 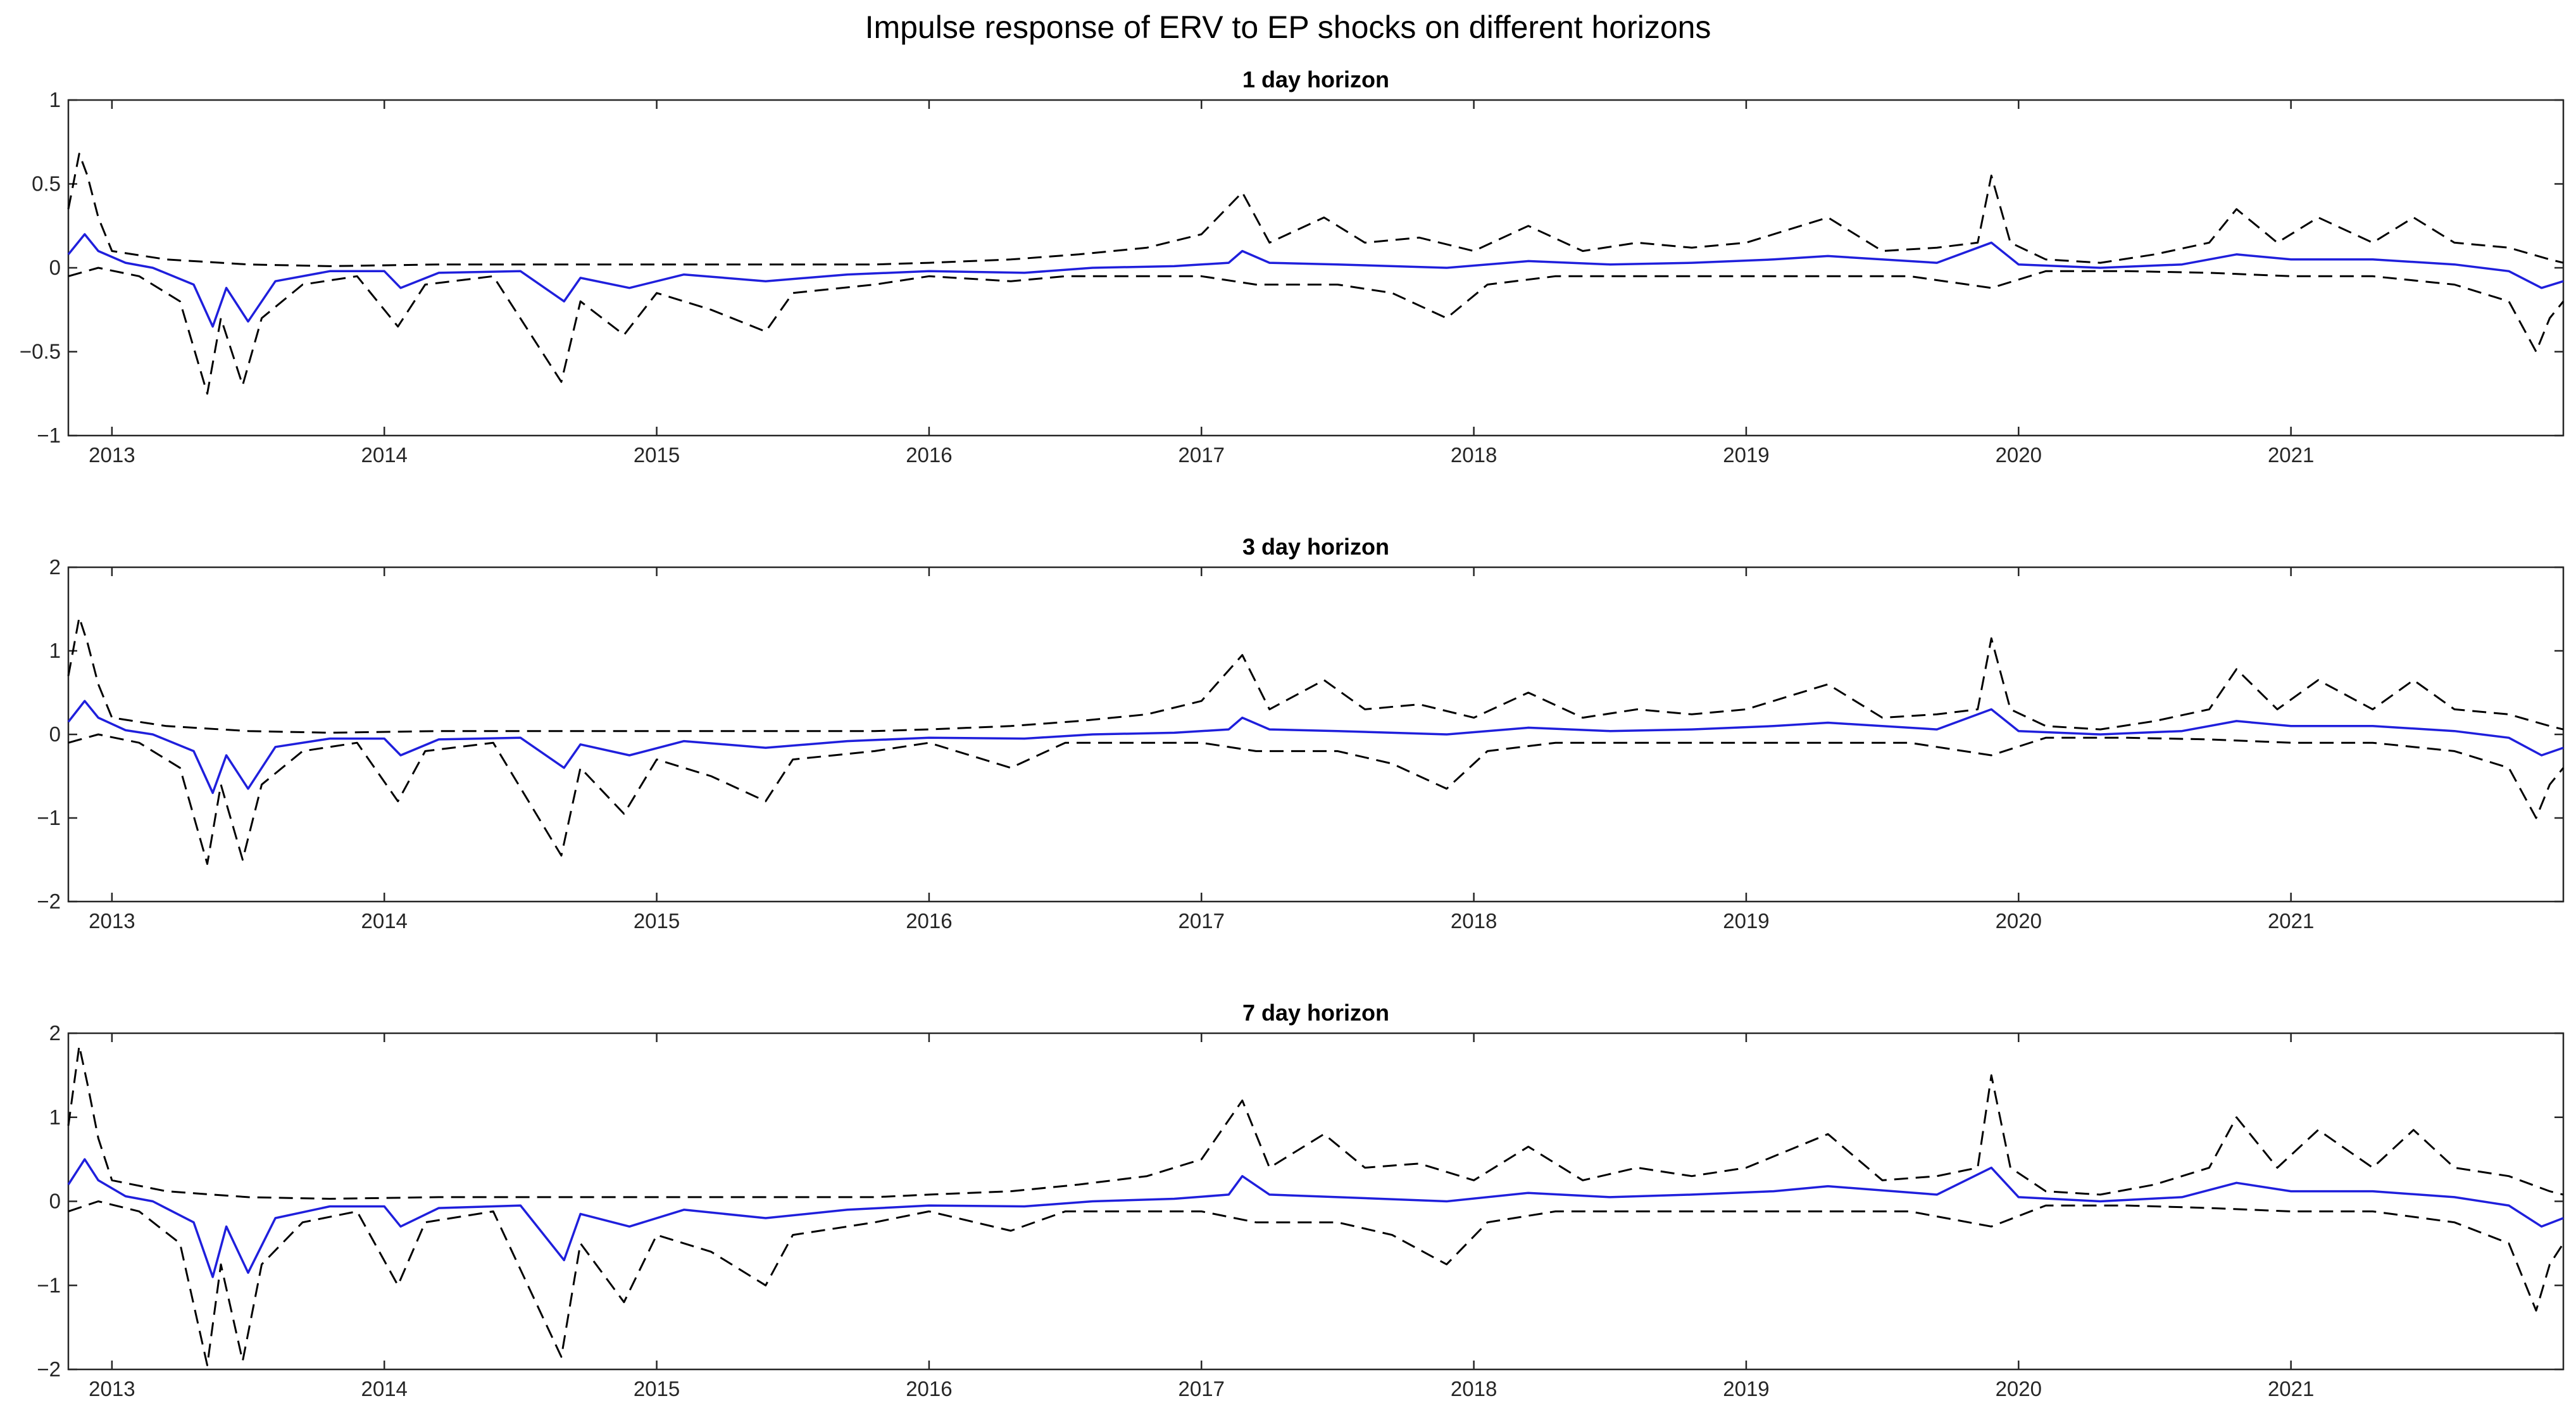 I want to click on panel-title: 7 day horizon, so click(x=1315, y=1013).